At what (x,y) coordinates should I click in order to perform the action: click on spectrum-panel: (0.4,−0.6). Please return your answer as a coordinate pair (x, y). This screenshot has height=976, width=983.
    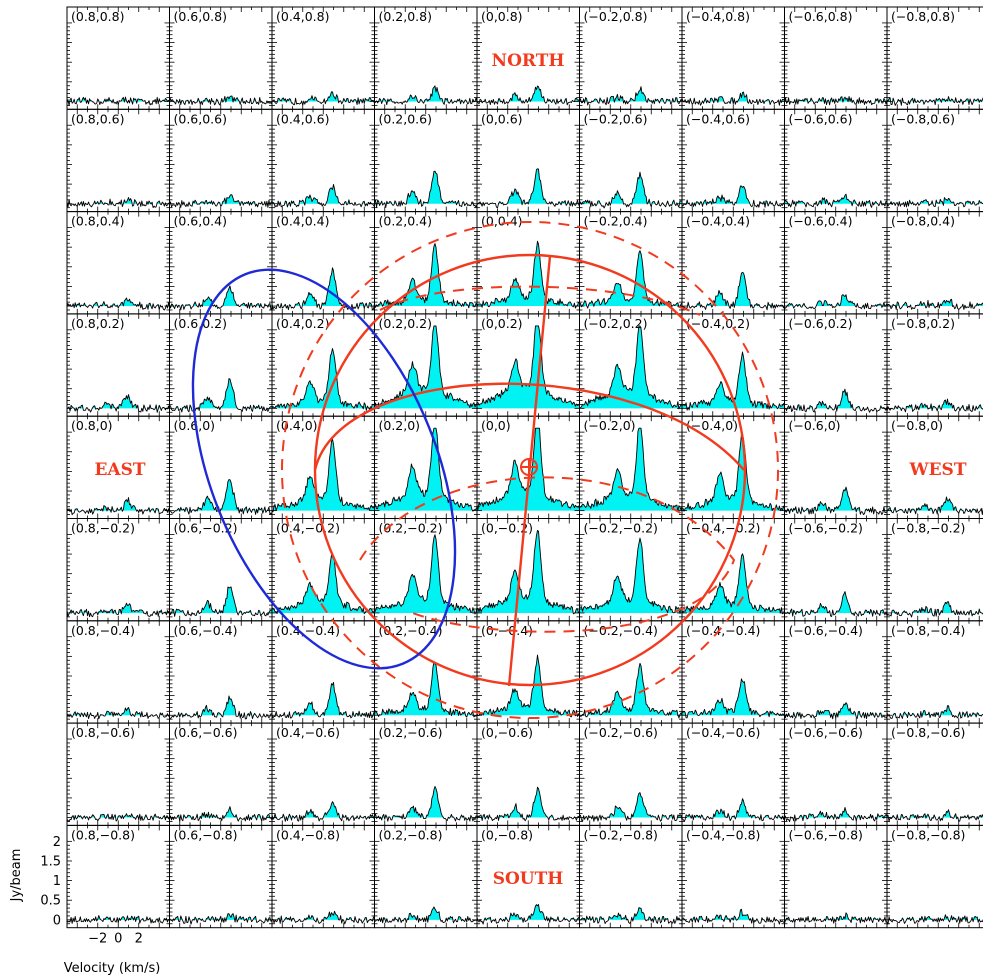
    Looking at the image, I should click on (323, 774).